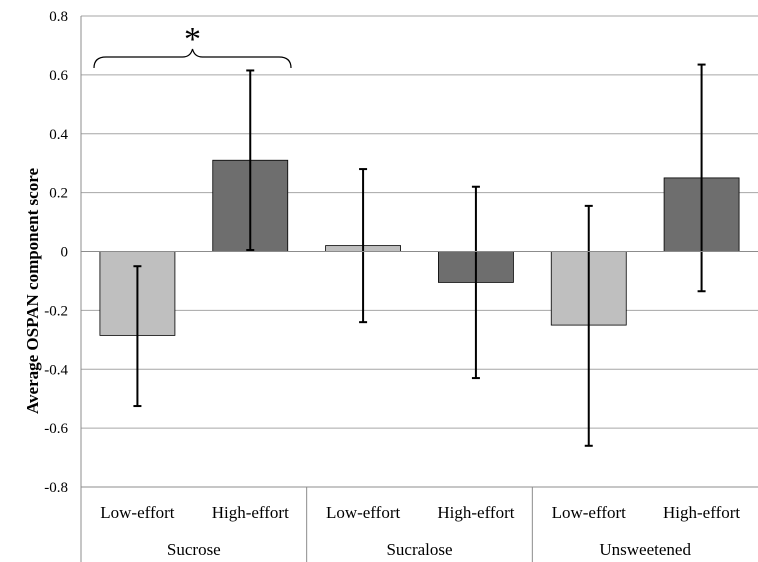 This screenshot has width=758, height=562. Describe the element at coordinates (56, 252) in the screenshot. I see `y-tick-labels: -0.8 -0.6 -0.4 -0.2 0 0.2 0.4 0.6 0.8` at that location.